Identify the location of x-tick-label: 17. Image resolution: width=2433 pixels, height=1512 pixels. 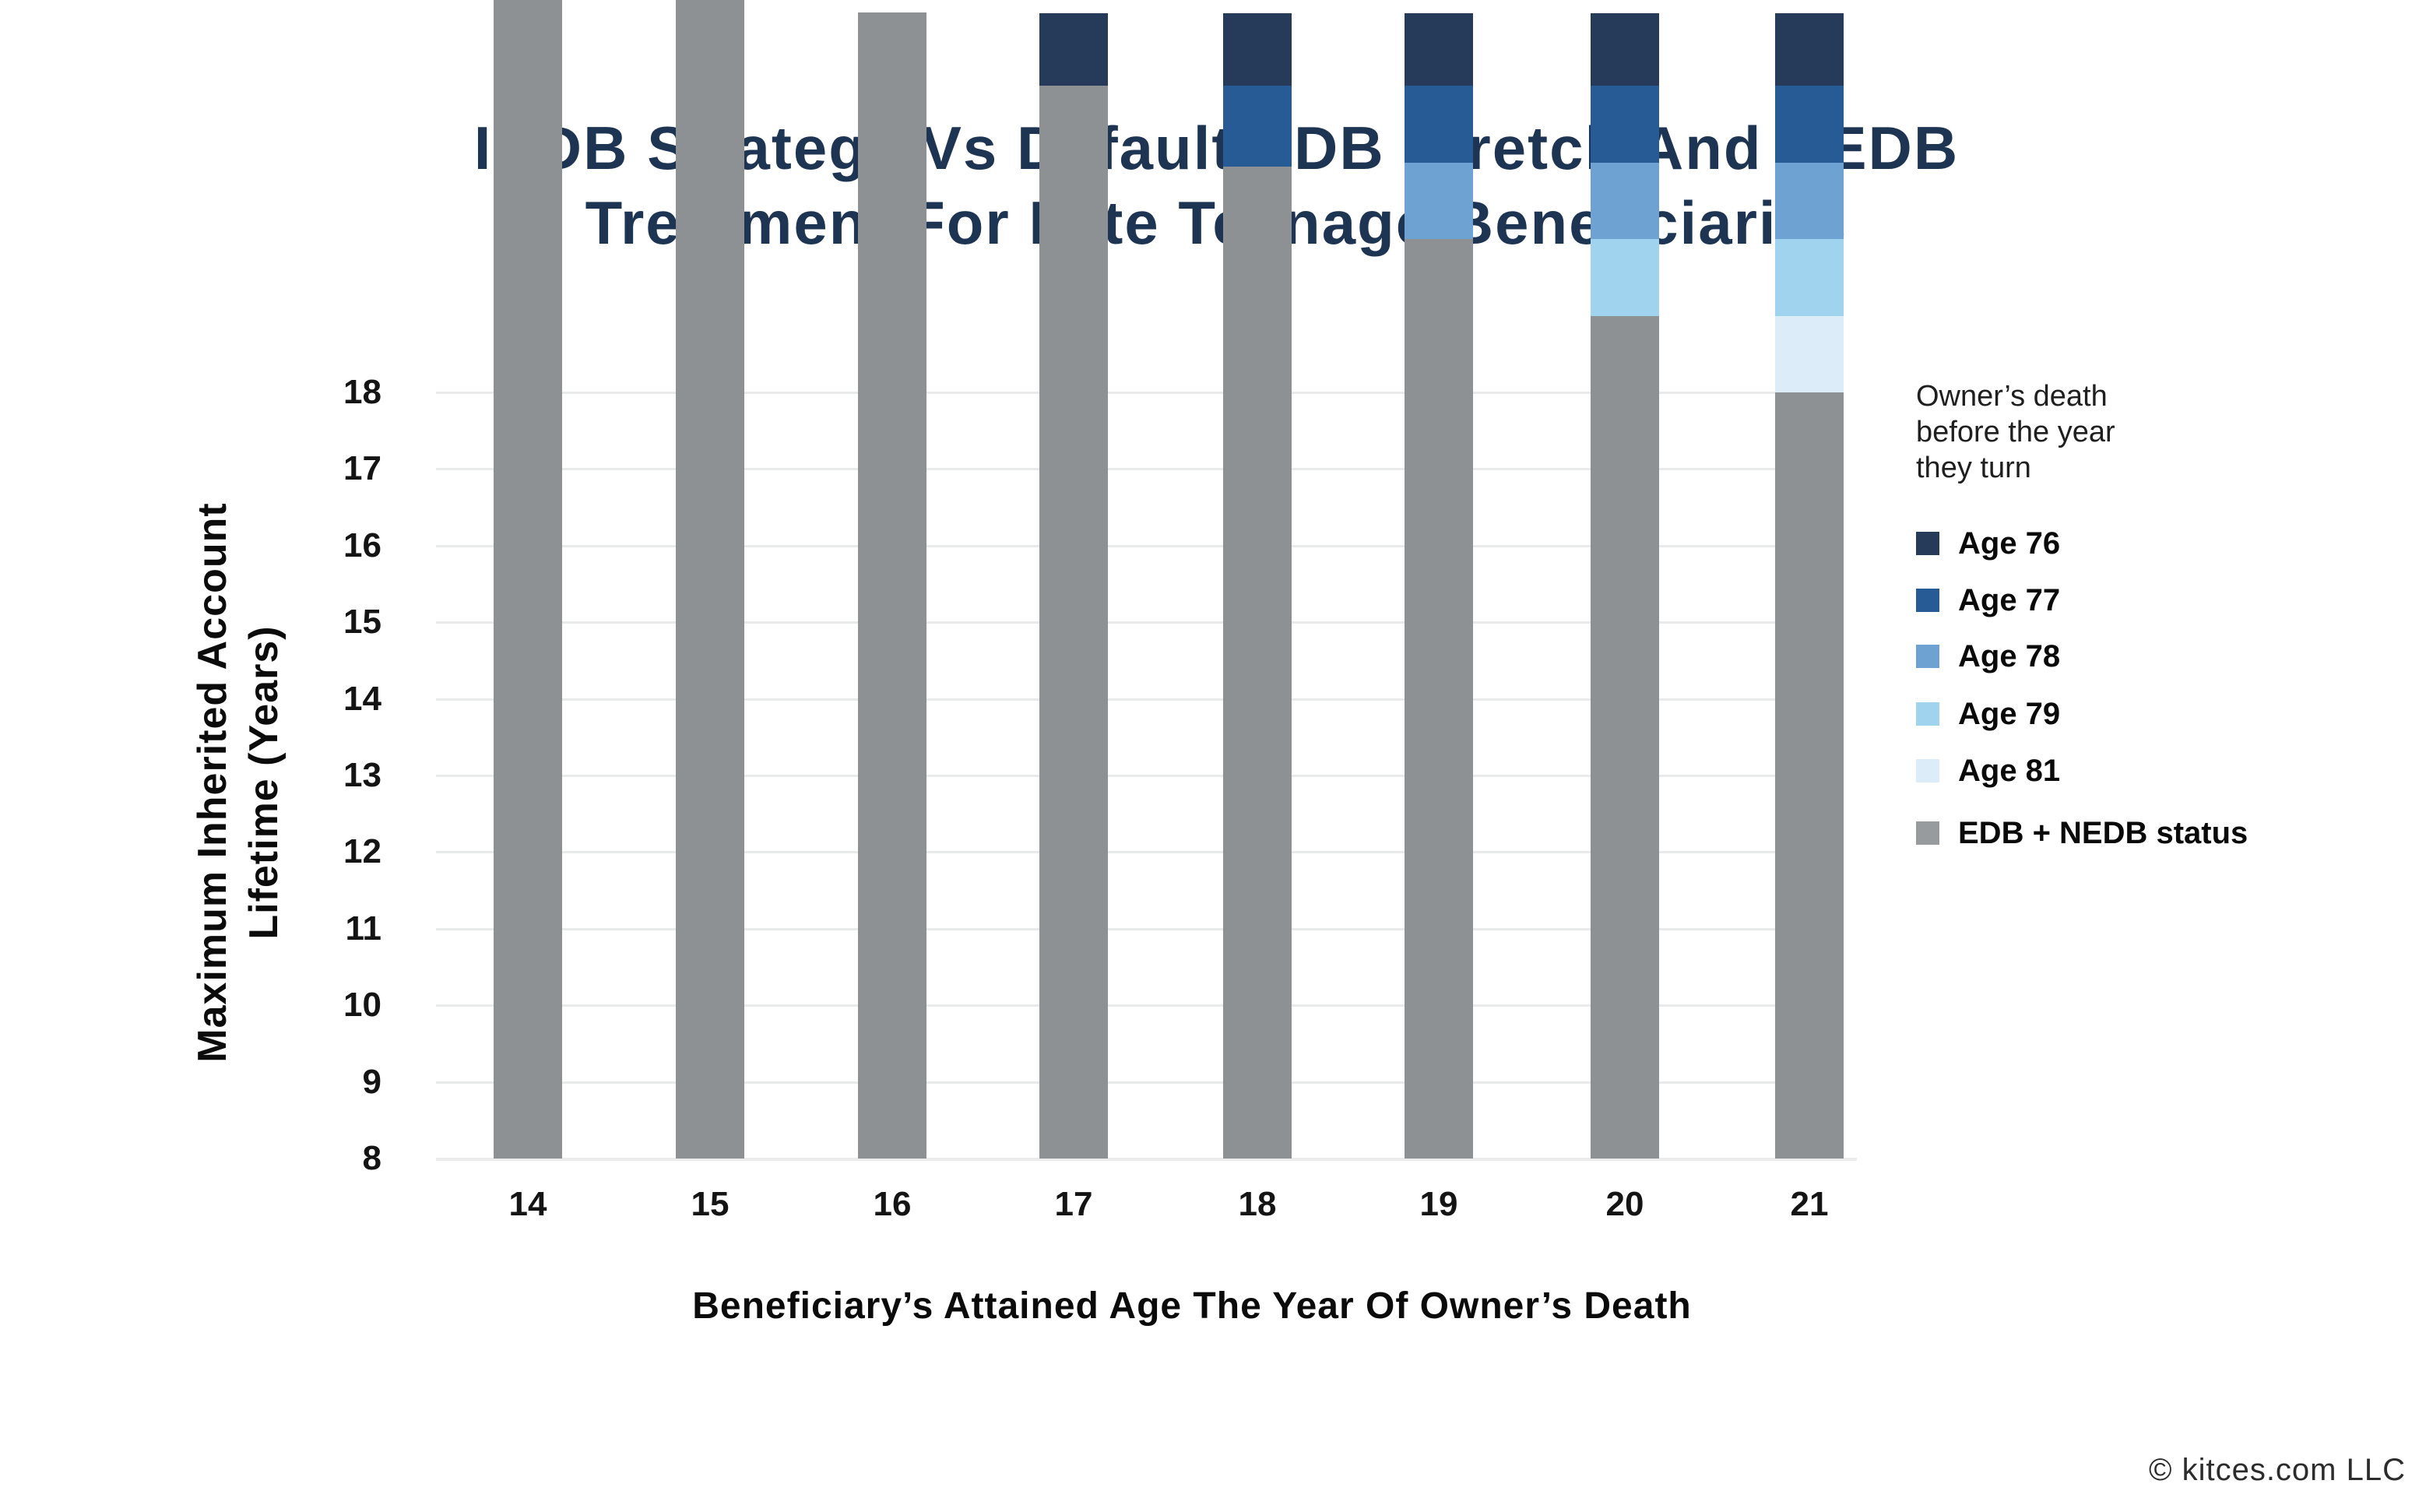
(1073, 1204).